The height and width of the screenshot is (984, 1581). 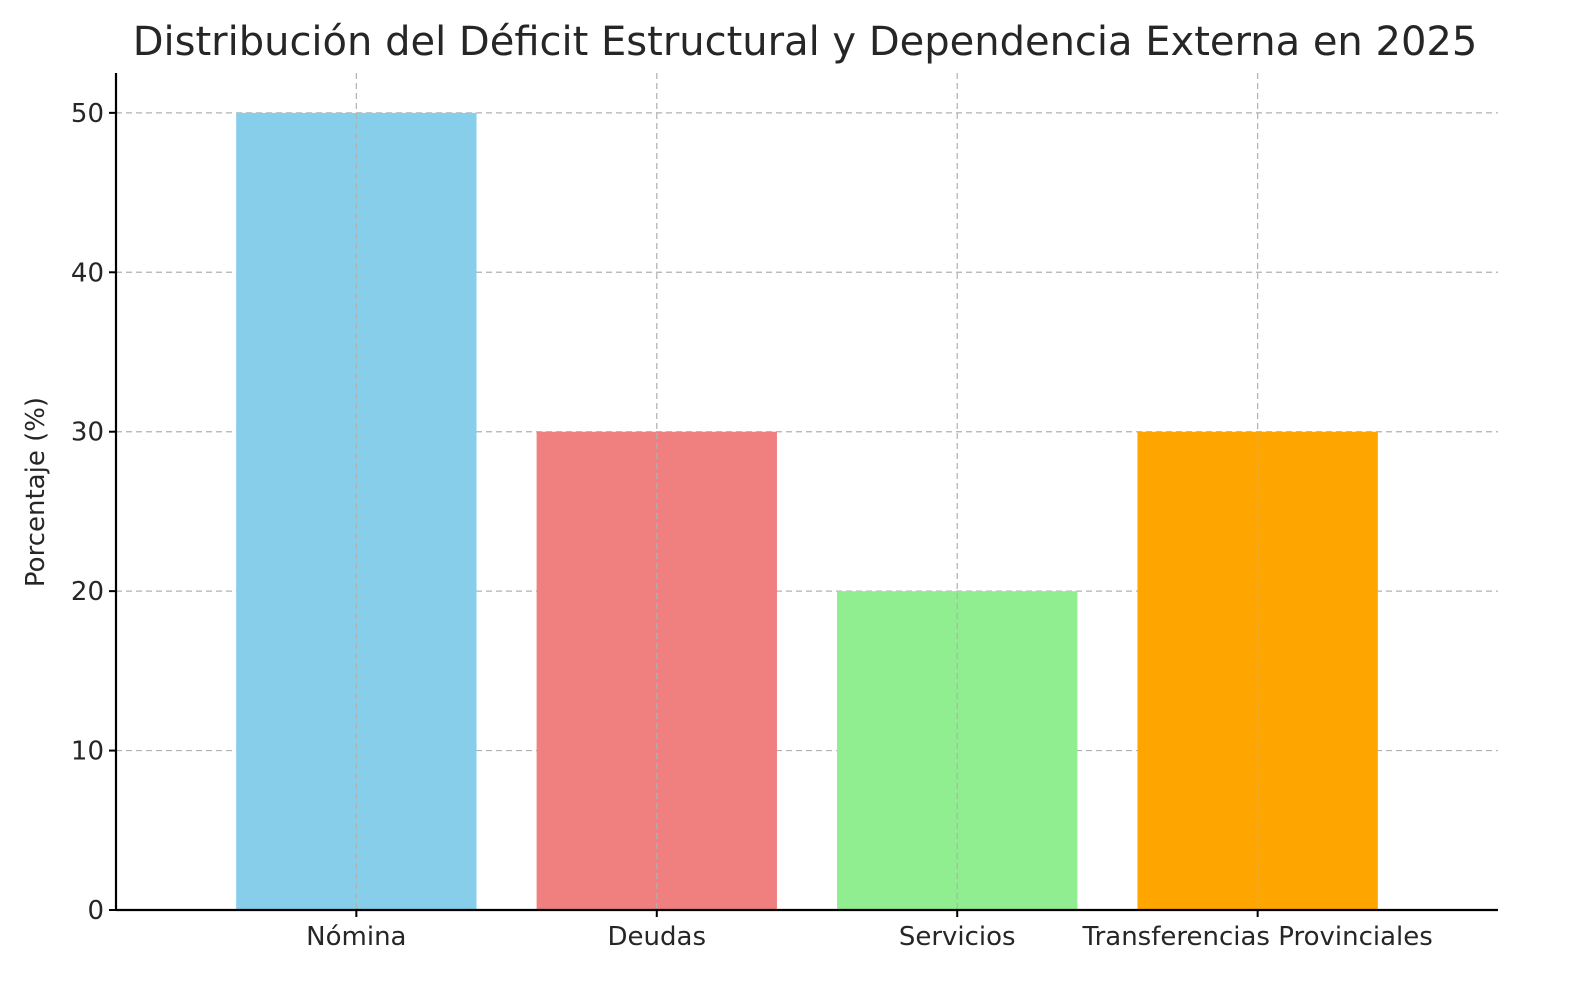 I want to click on y-tick-label: 40, so click(x=87, y=273).